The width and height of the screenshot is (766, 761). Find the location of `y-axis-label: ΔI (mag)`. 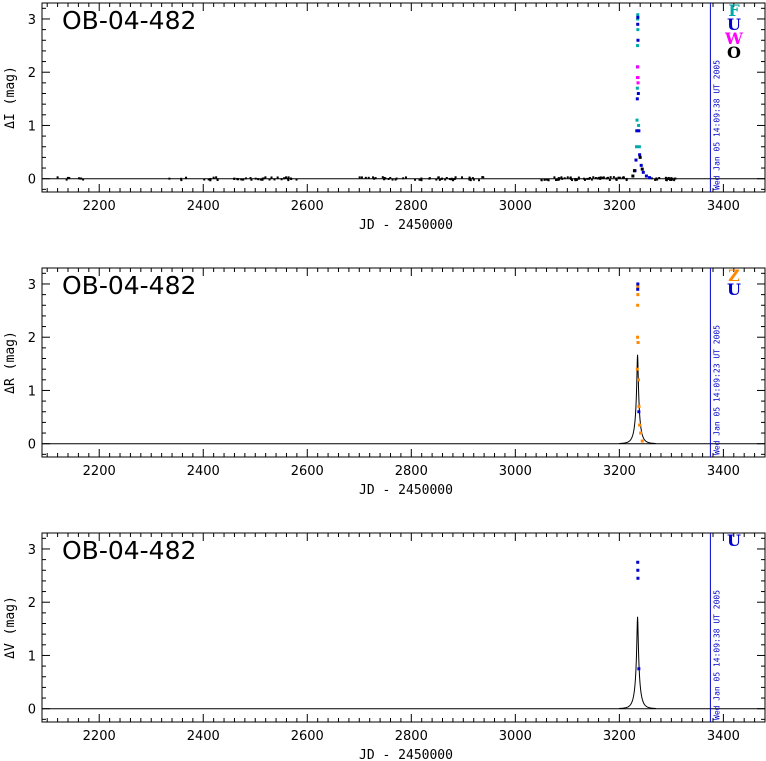

y-axis-label: ΔI (mag) is located at coordinates (10, 97).